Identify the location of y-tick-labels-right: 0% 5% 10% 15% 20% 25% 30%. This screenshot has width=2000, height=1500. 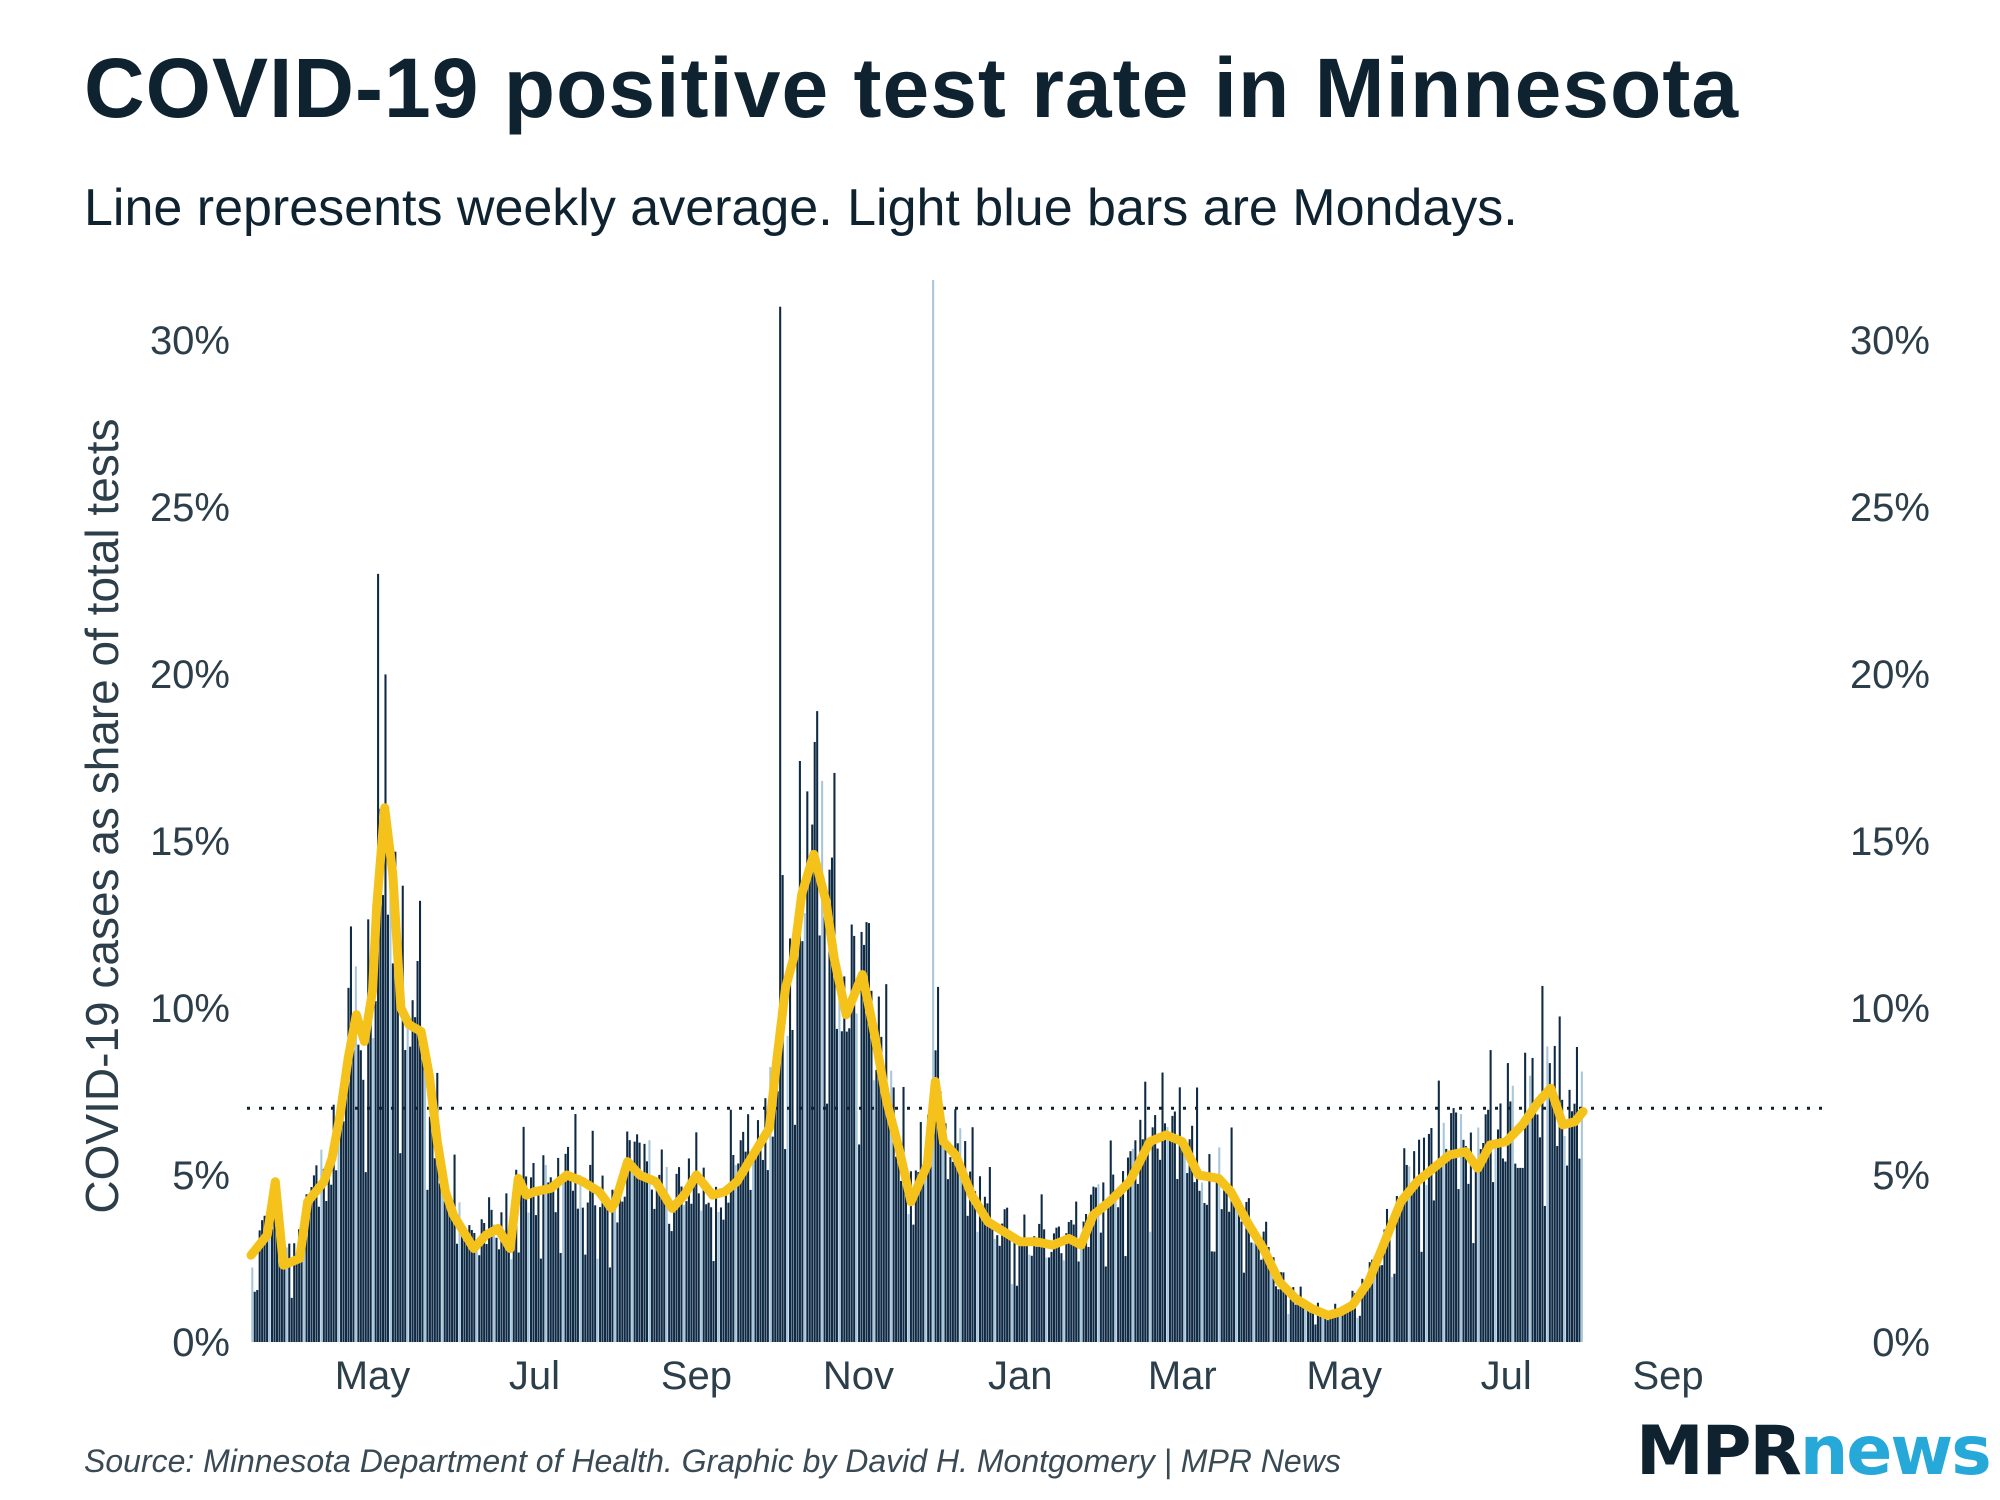
(1890, 842).